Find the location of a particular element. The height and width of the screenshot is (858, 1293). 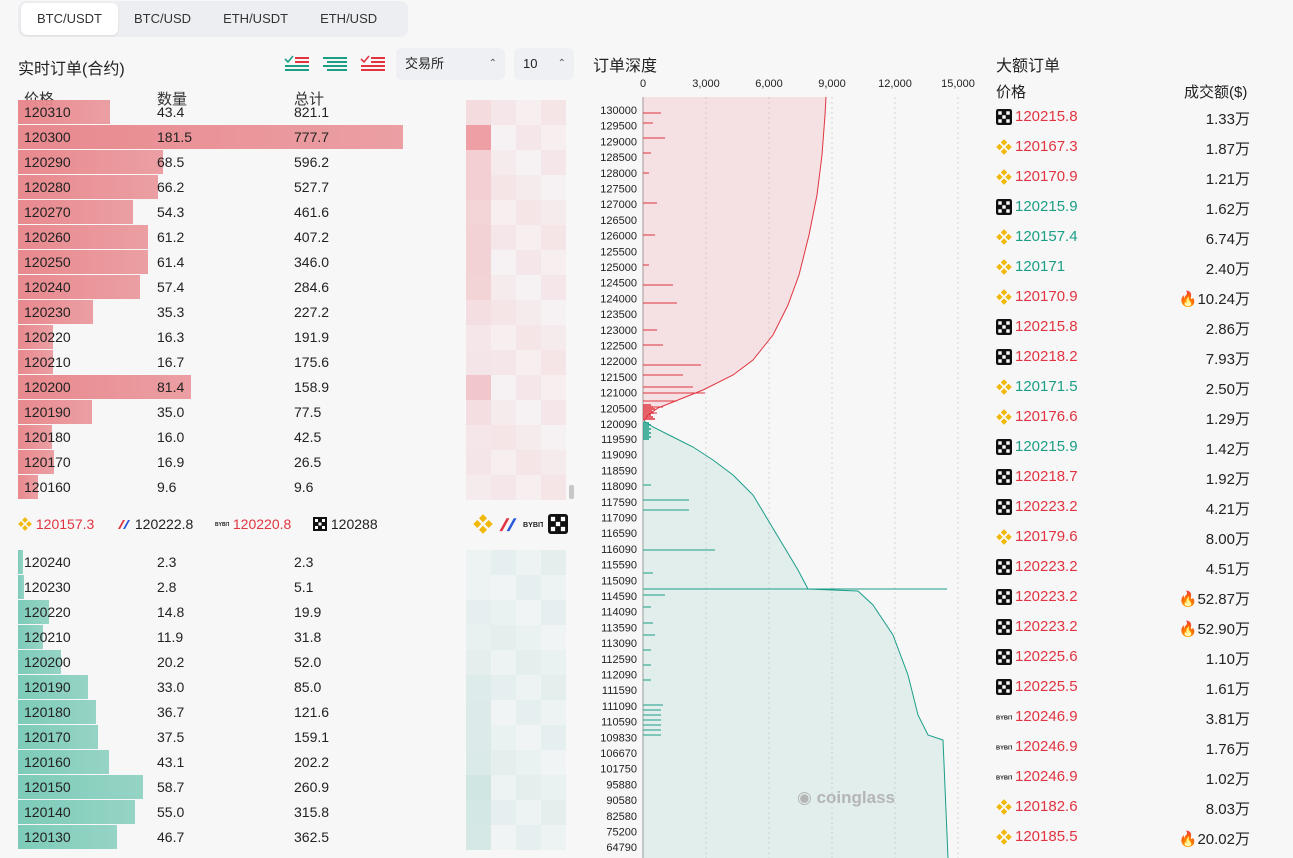

row-qty: 36.7 is located at coordinates (171, 712).